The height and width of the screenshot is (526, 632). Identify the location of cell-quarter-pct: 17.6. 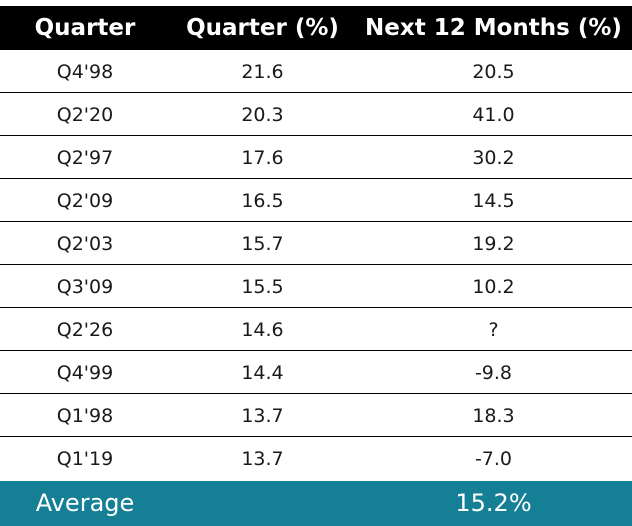
(262, 158).